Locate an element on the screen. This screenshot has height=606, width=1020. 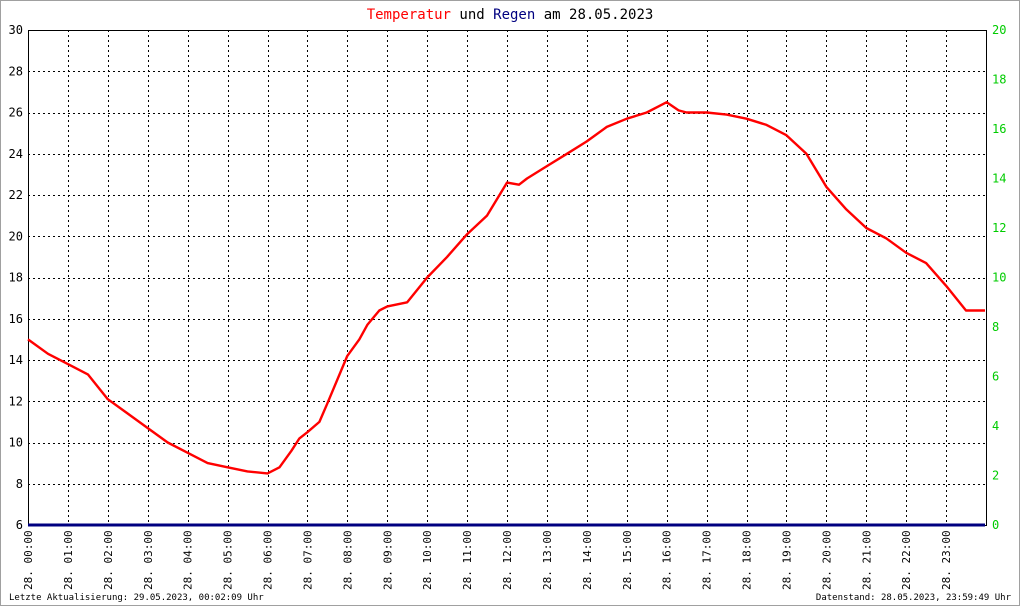
footer-data-timestamp: Datenstand: 28.05.2023, 23:59:49 Uhr is located at coordinates (913, 598).